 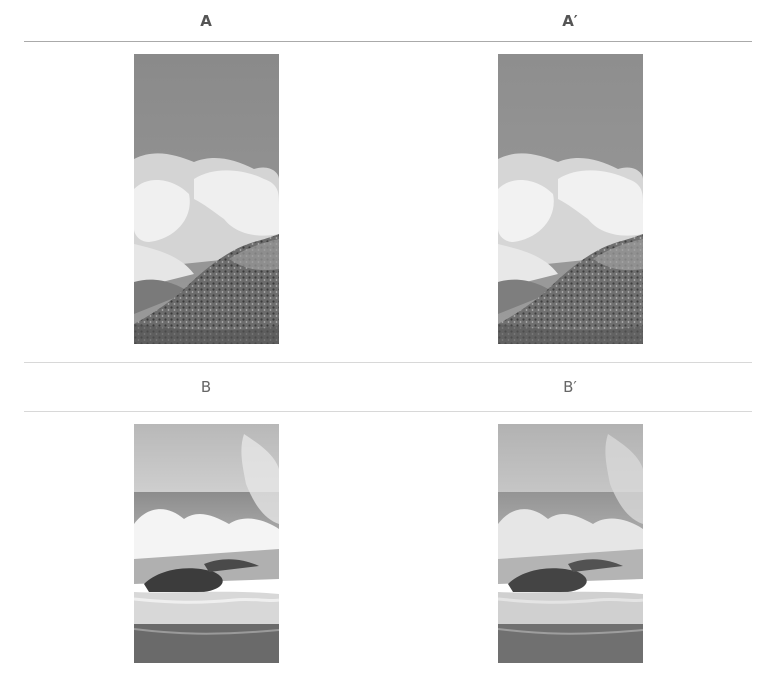 I want to click on ocean-wave-photo, so click(x=206, y=543).